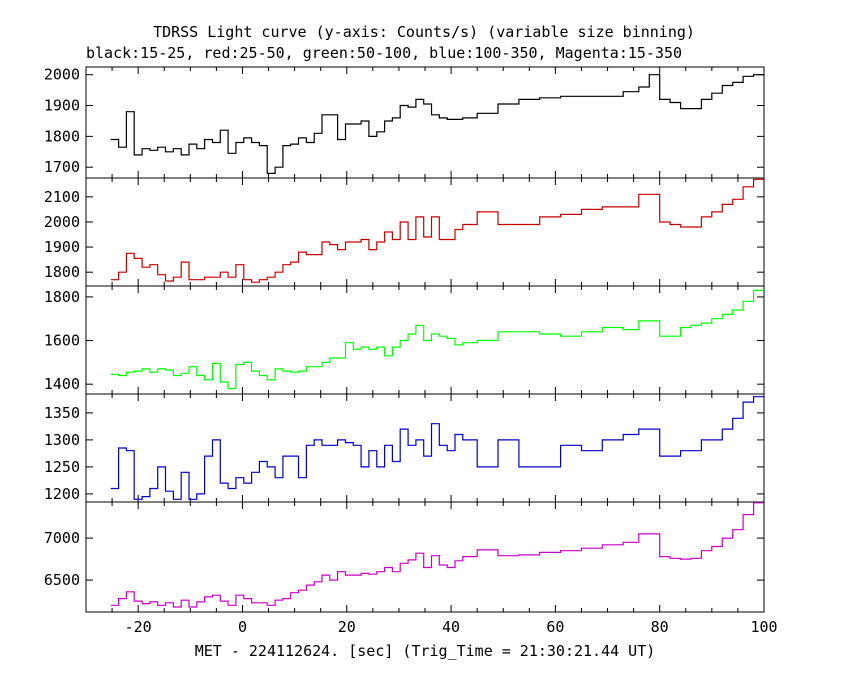 The image size is (850, 680). Describe the element at coordinates (763, 627) in the screenshot. I see `x-tick-label: 100` at that location.